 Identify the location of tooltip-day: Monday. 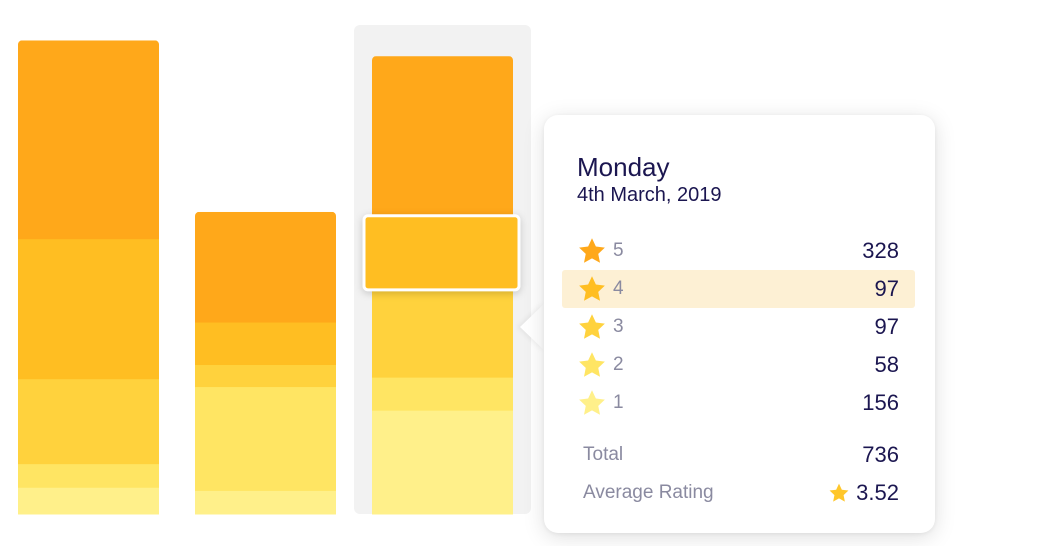
(623, 167).